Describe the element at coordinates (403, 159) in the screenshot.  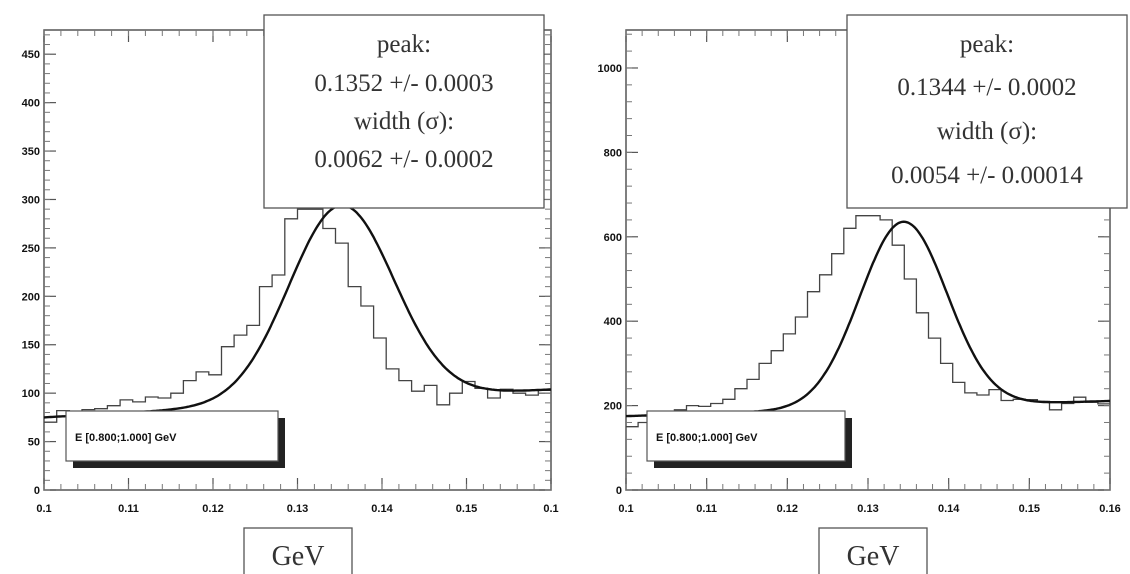
I see `left-width-value: 0.0062 +/- 0.0002` at that location.